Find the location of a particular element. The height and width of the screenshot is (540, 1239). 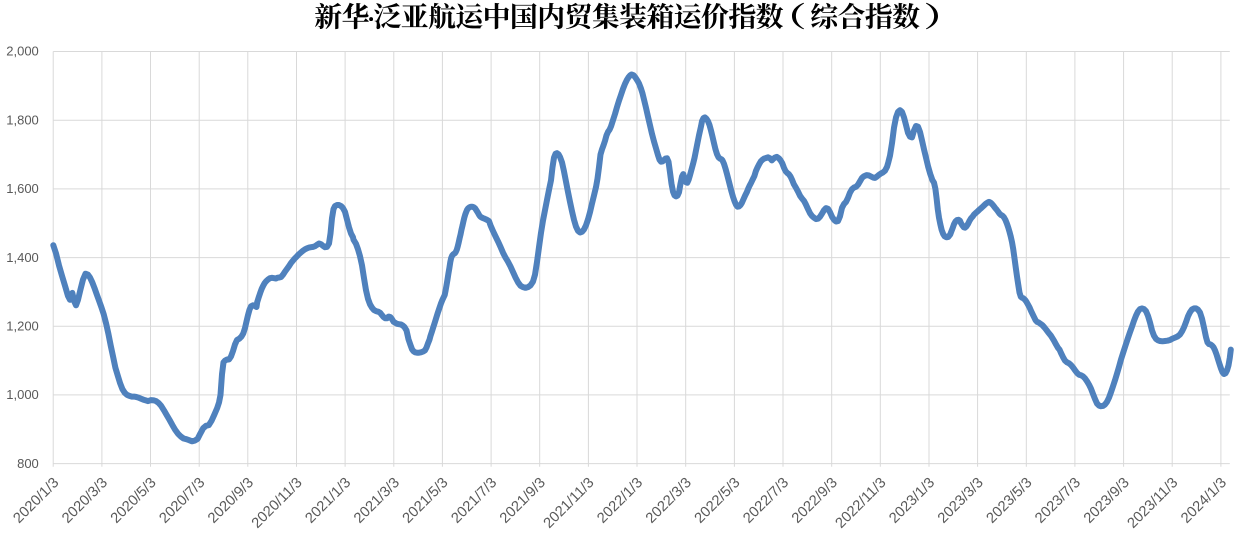

svg-text: 2020/7/3 is located at coordinates (183, 501).